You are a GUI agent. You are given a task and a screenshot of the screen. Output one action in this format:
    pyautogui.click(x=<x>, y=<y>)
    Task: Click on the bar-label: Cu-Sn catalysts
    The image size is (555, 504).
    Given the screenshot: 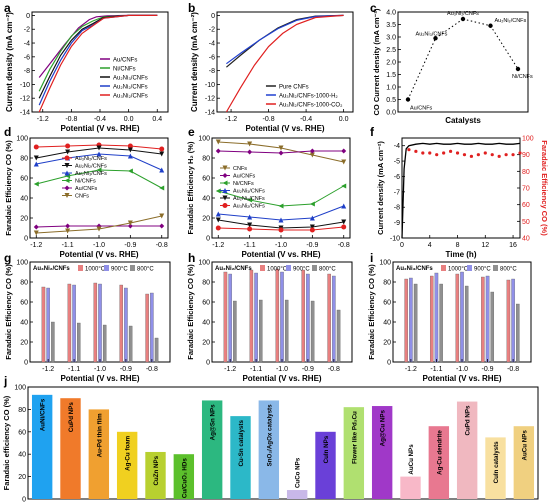 What is the action you would take?
    pyautogui.click(x=241, y=443)
    